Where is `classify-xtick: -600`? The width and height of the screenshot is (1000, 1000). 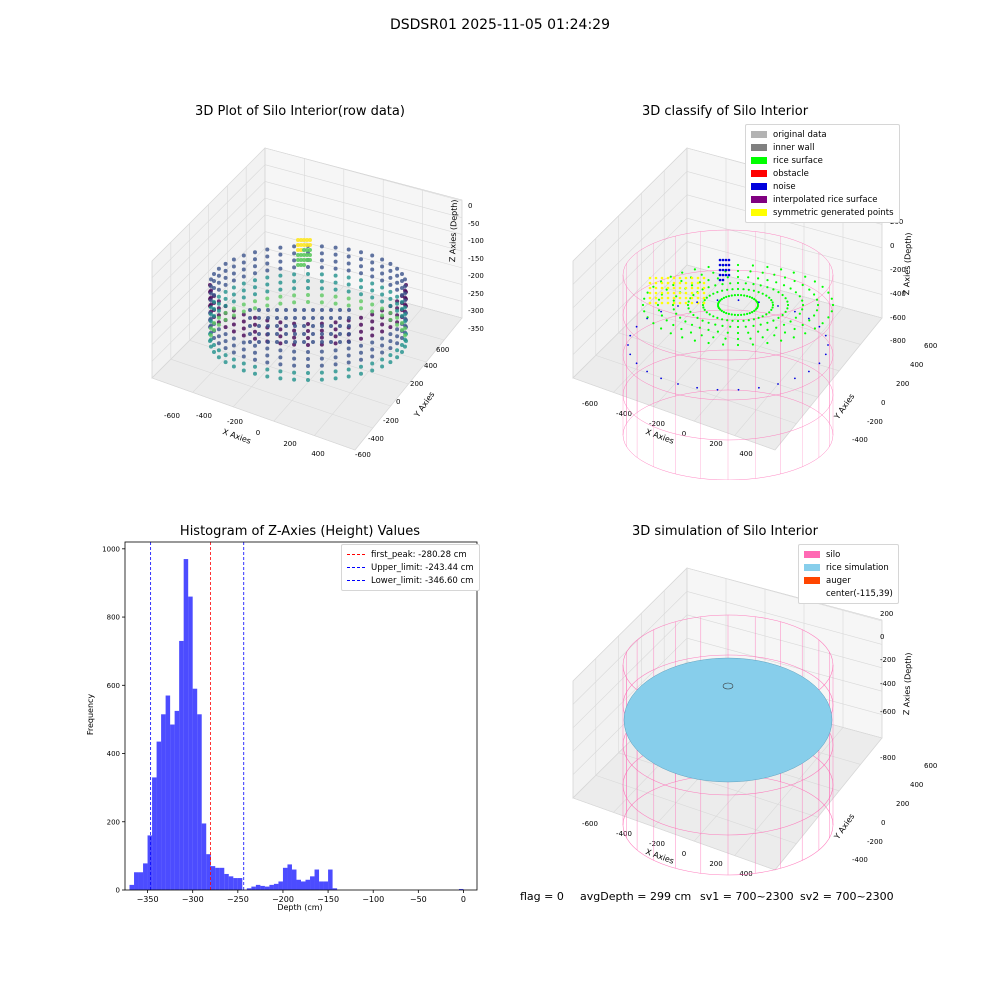 classify-xtick: -600 is located at coordinates (590, 404).